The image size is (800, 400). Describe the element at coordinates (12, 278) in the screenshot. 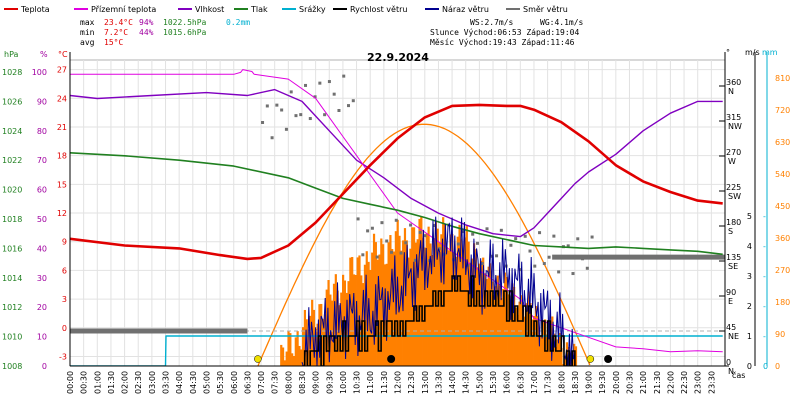

I see `hpa-tick-label: 1014` at that location.